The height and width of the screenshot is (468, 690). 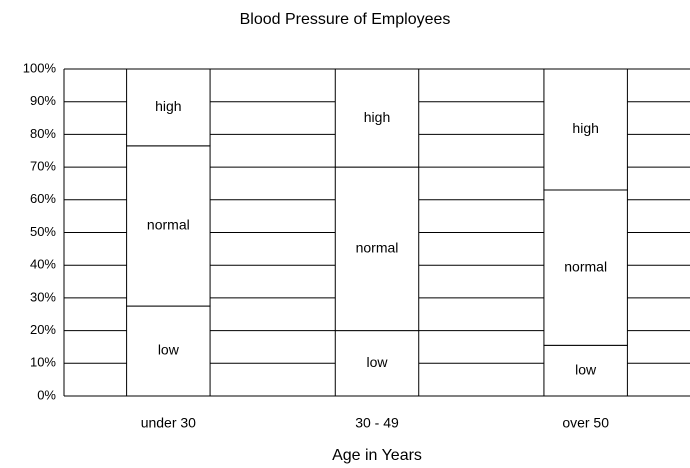 What do you see at coordinates (43, 231) in the screenshot?
I see `y-tick-label: 50%` at bounding box center [43, 231].